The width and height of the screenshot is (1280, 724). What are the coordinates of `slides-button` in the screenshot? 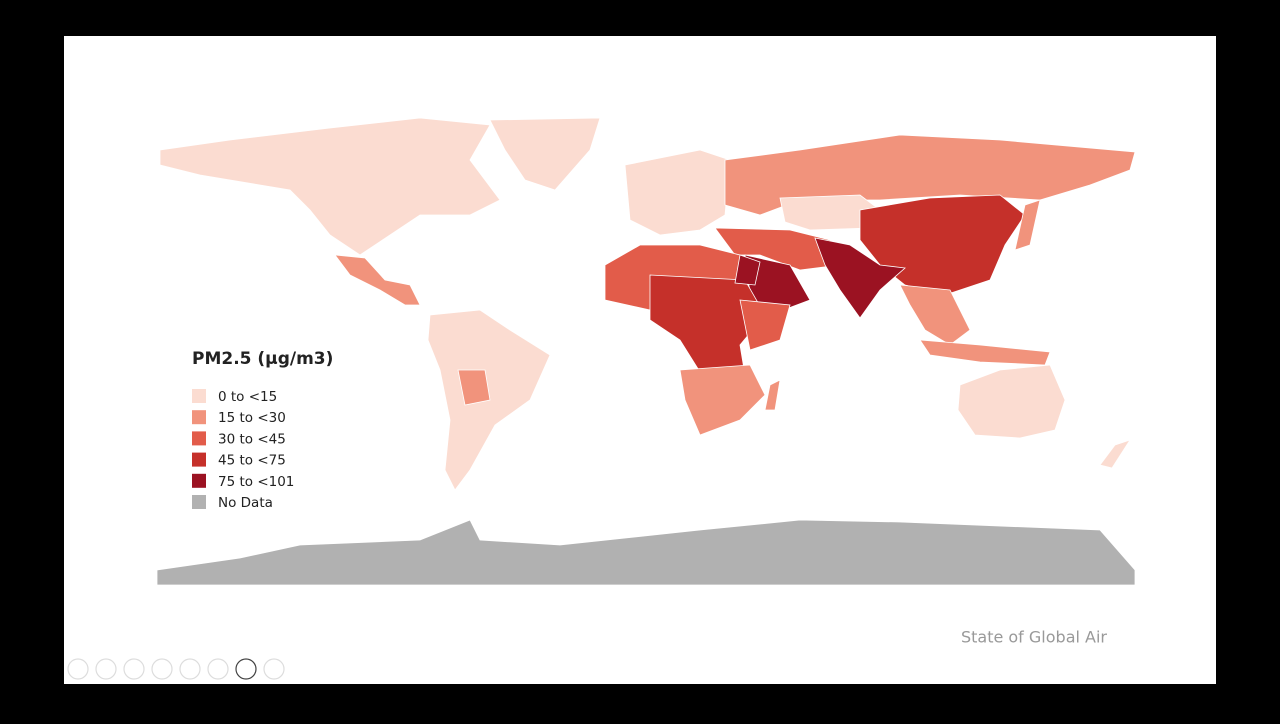 It's located at (162, 669).